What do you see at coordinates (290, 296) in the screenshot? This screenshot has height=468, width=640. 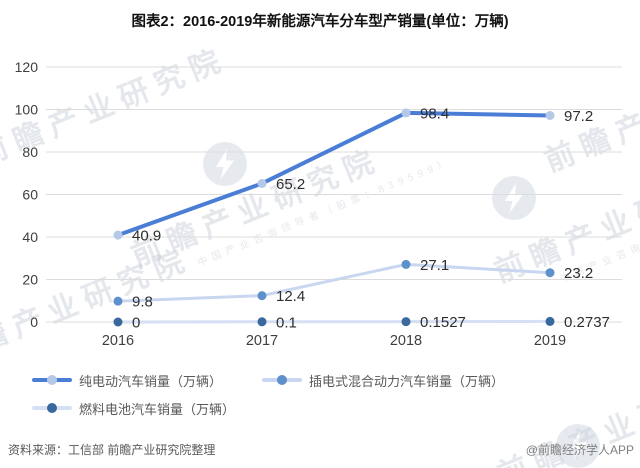 I see `data-label: 12.4` at bounding box center [290, 296].